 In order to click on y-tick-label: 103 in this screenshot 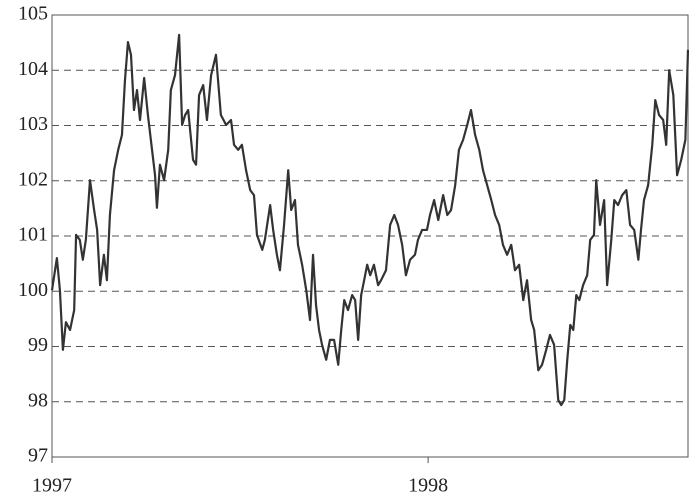, I will do `click(33, 124)`.